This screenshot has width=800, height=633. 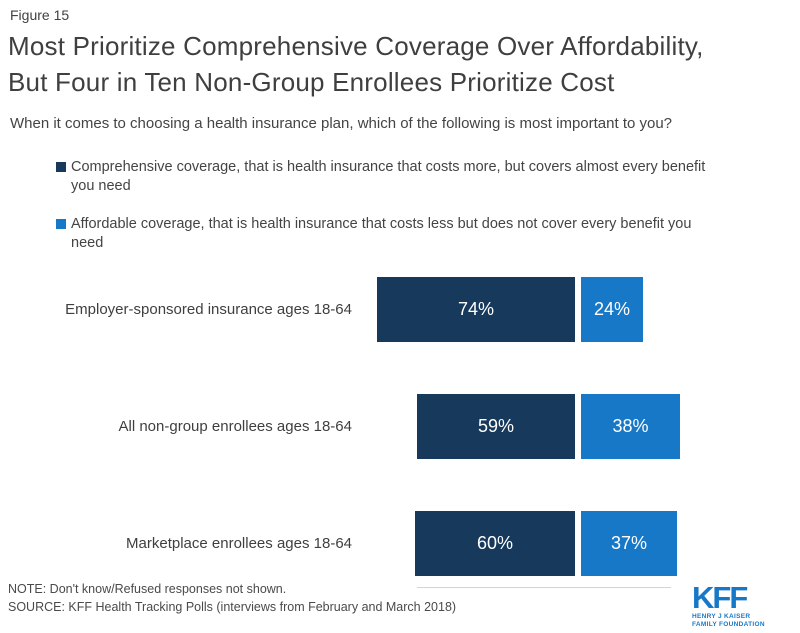 I want to click on bar-row: All non-group enrollees ages 18-64 59% 38%, so click(x=400, y=426).